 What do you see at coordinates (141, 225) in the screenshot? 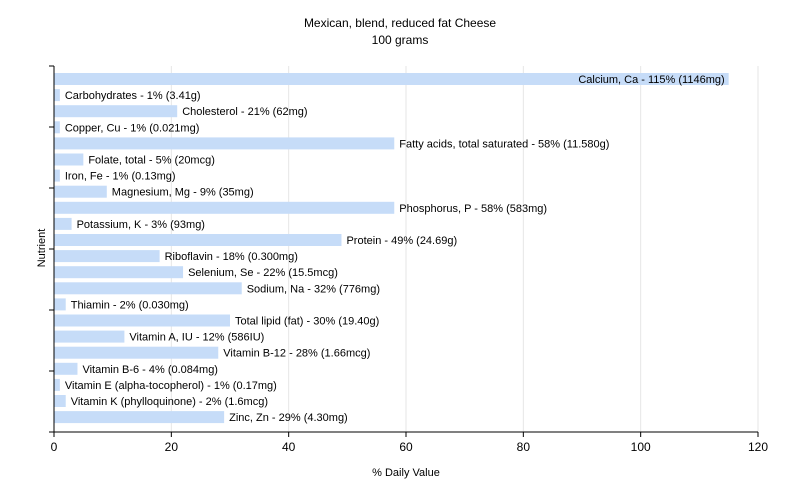
I see `bar-label-9: Potassium, K - 3% (93mg)` at bounding box center [141, 225].